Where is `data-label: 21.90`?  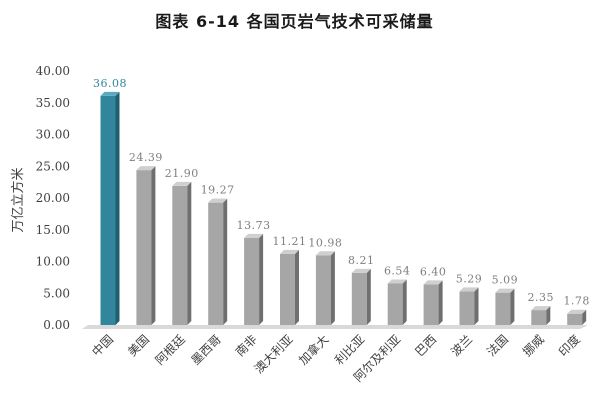
data-label: 21.90 is located at coordinates (182, 173).